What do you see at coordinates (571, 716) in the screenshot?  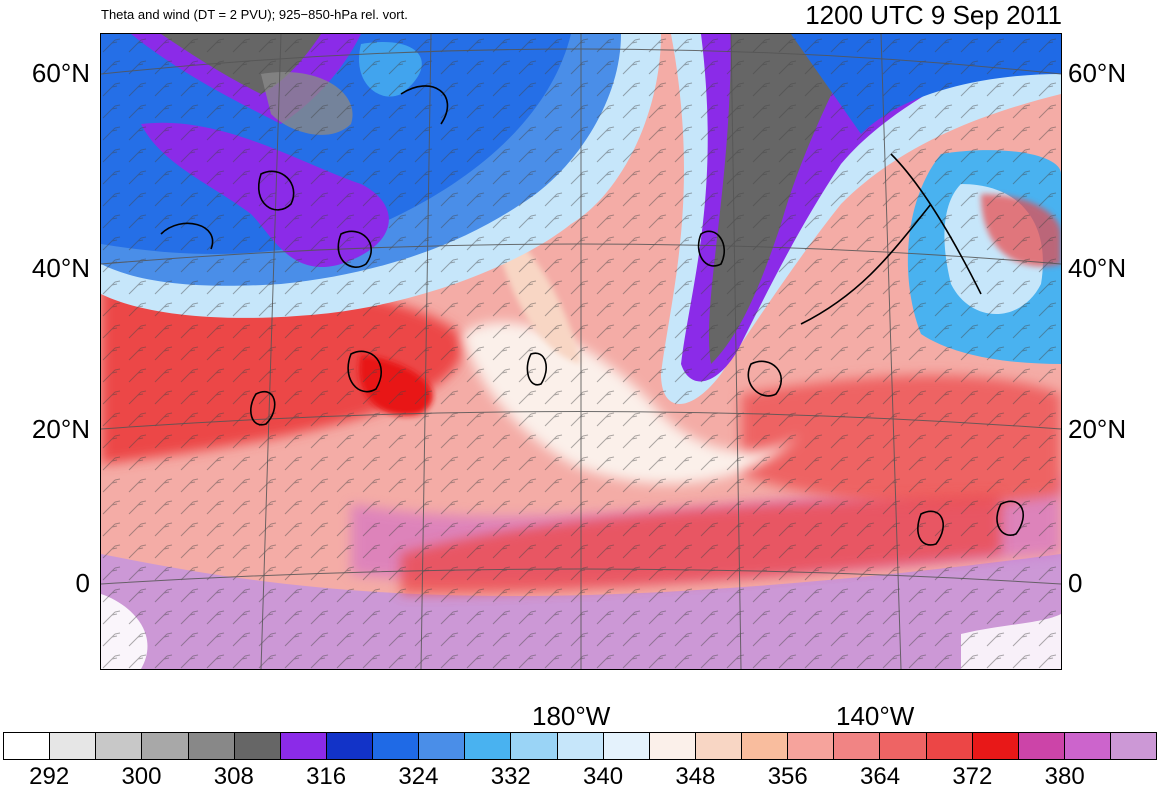 I see `lon-label-180w: 180°W` at bounding box center [571, 716].